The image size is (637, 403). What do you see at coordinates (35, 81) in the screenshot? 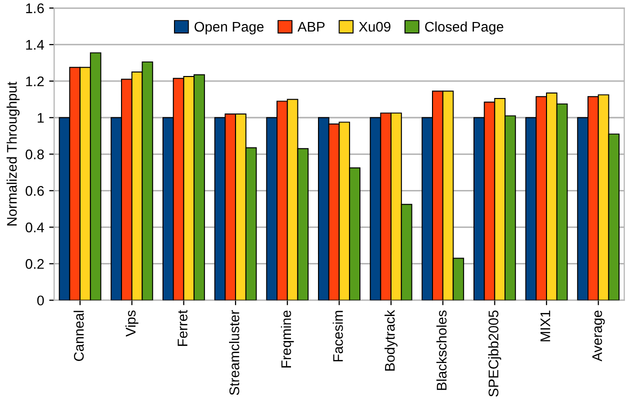
I see `y-tick-label: 1.2` at bounding box center [35, 81].